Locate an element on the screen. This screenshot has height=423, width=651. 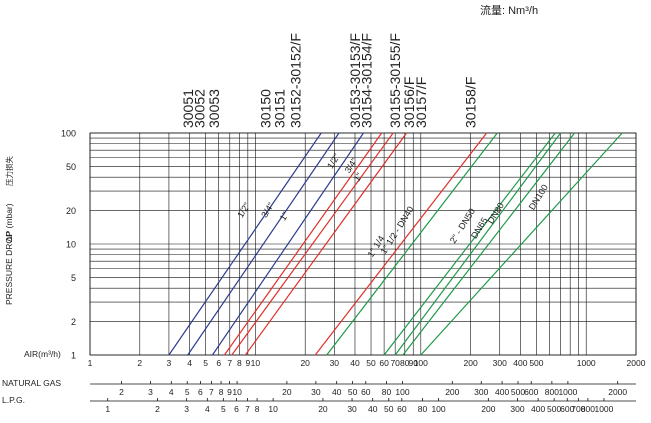
x-tick-label: 70 is located at coordinates (395, 363).